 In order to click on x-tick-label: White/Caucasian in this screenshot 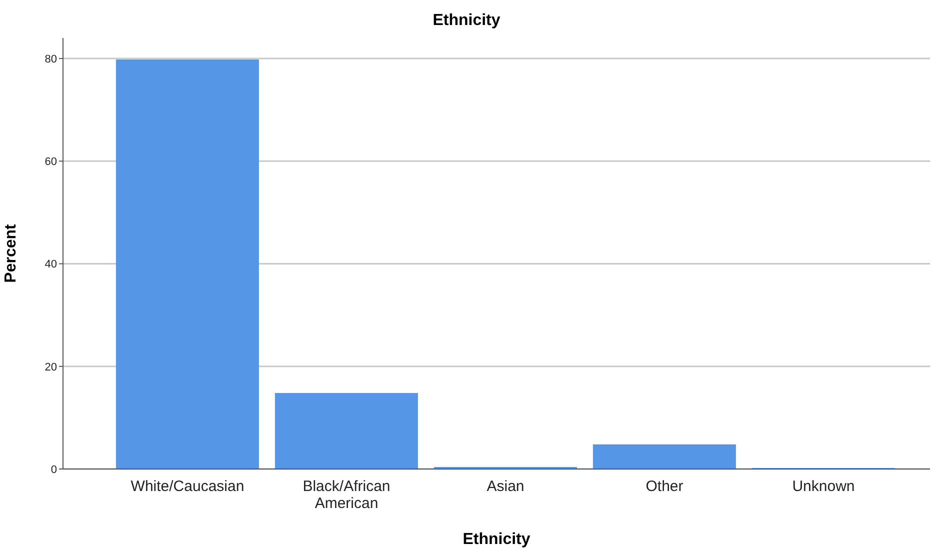, I will do `click(187, 486)`.